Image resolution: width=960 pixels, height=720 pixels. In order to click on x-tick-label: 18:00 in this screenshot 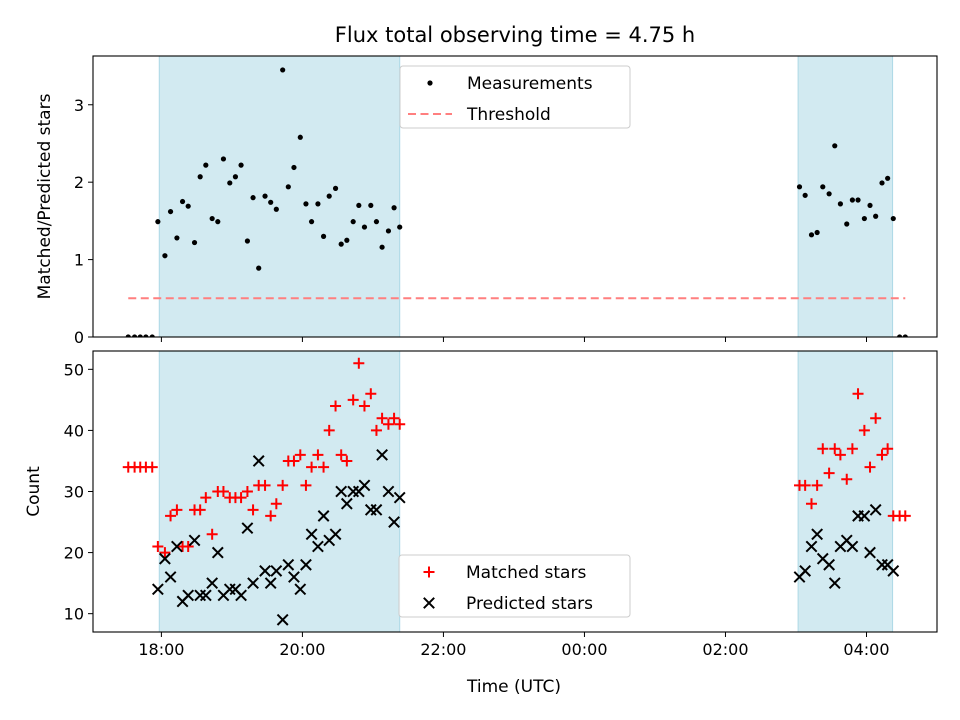, I will do `click(161, 649)`.